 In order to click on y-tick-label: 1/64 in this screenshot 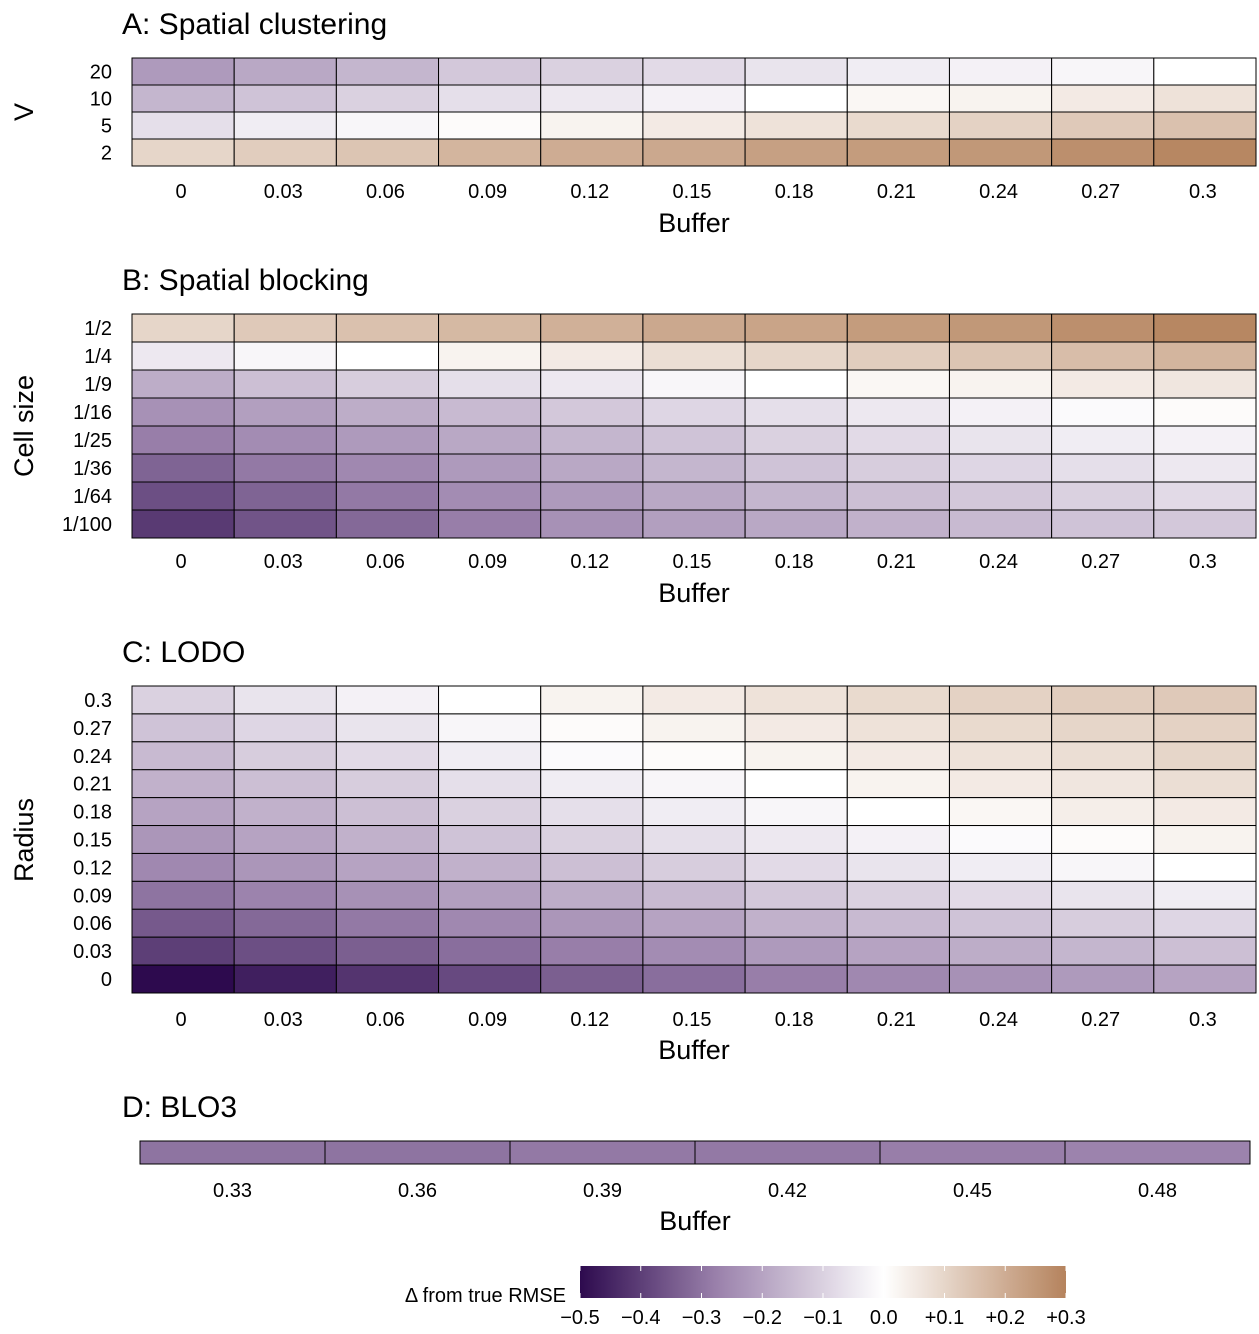, I will do `click(92, 497)`.